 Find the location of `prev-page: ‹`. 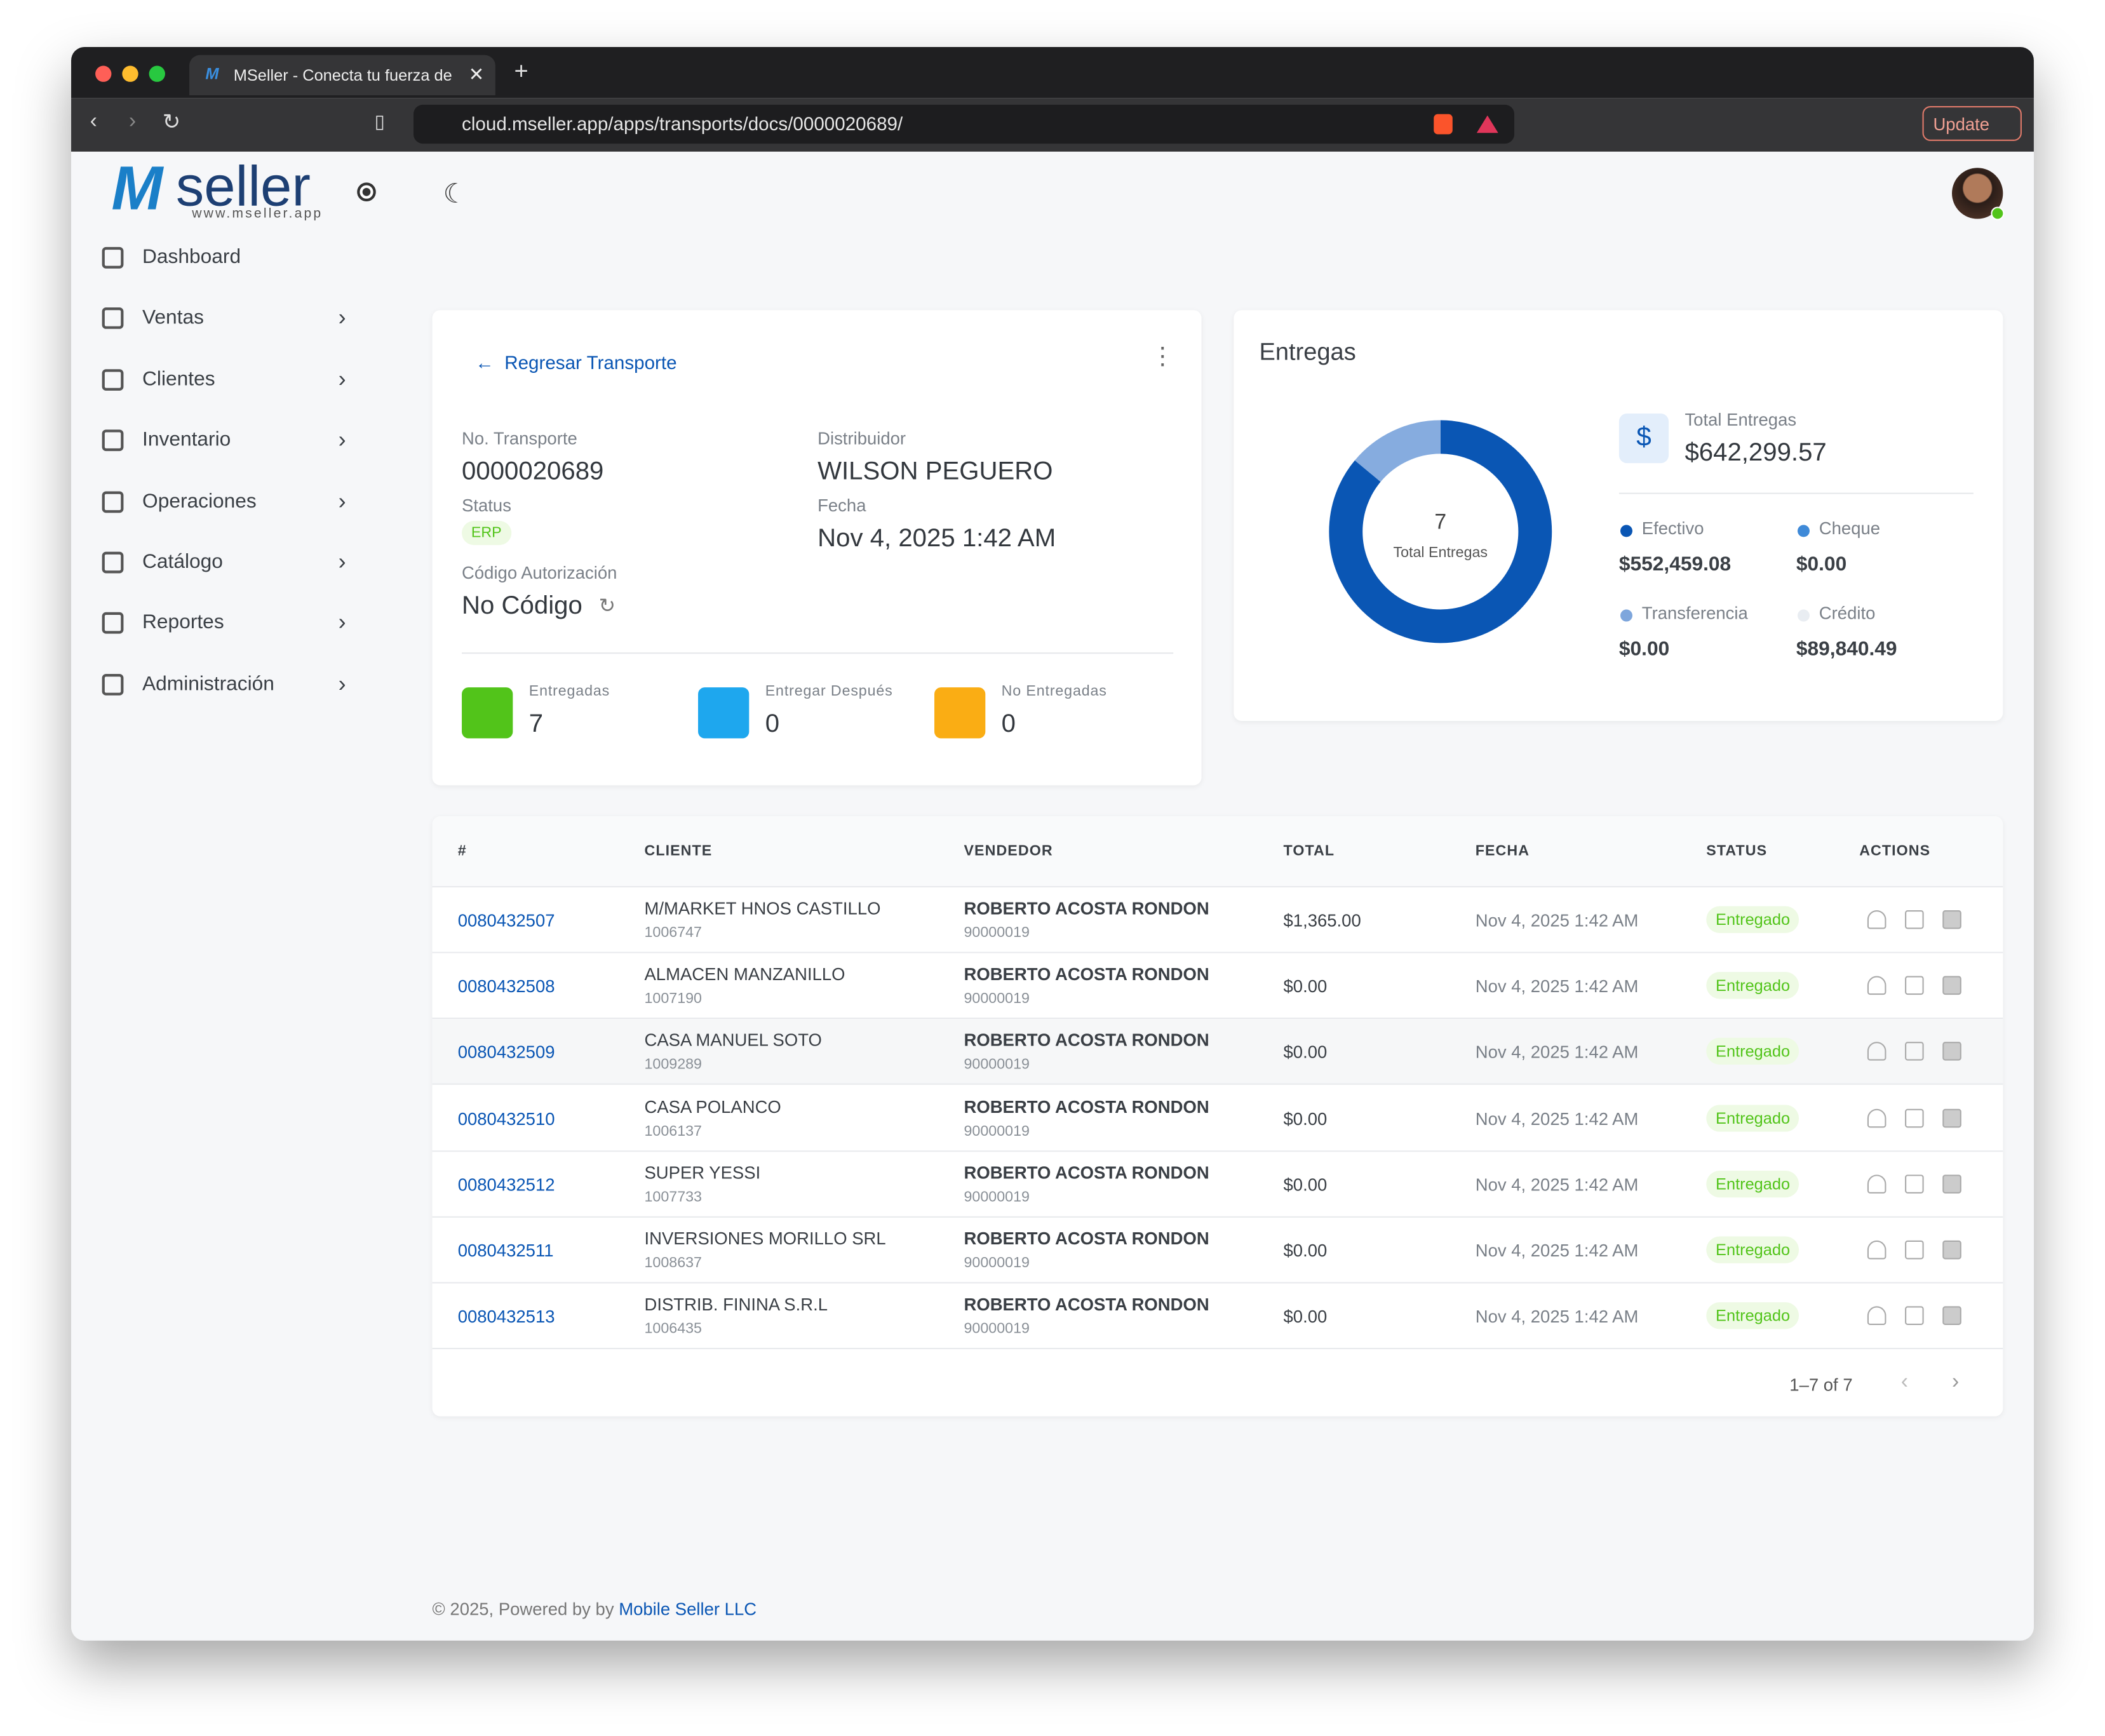

prev-page: ‹ is located at coordinates (1904, 1382).